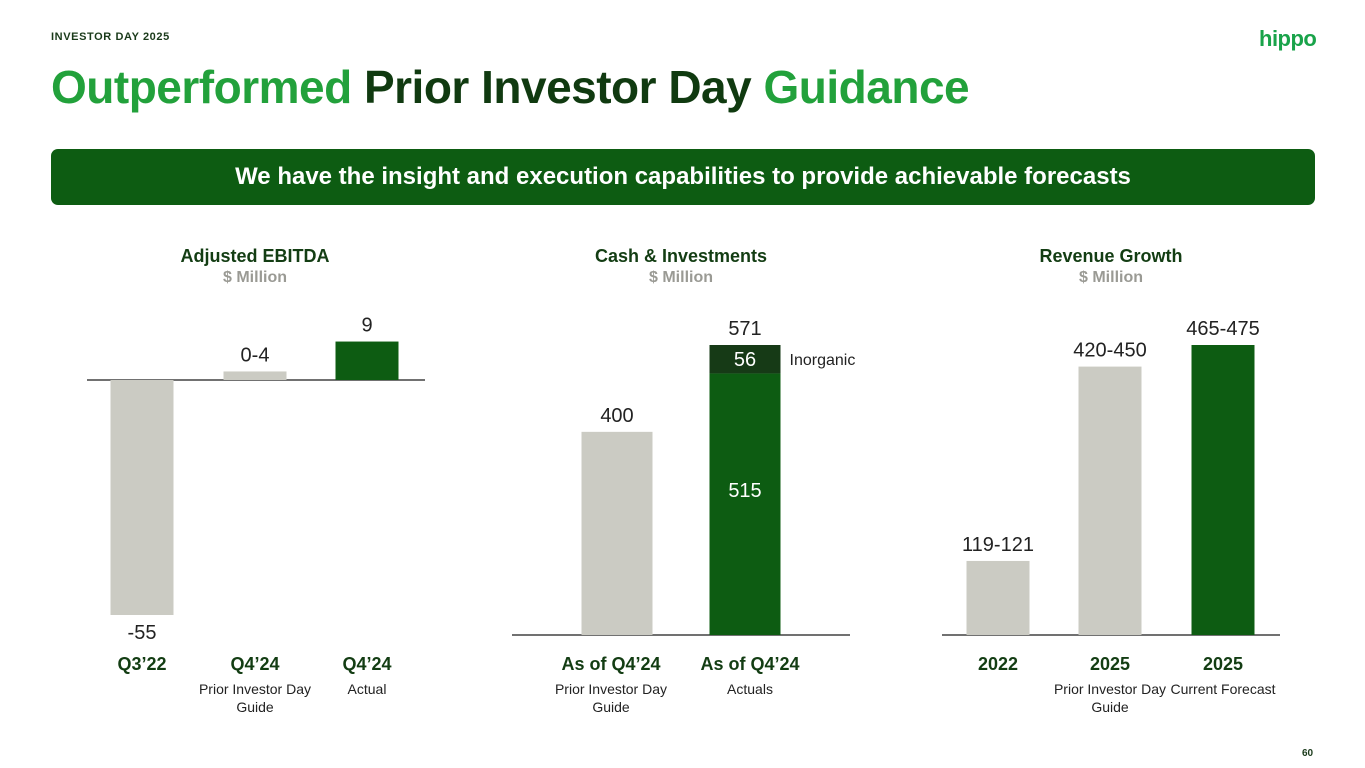 The width and height of the screenshot is (1365, 768). I want to click on hippo-logo: hippo, so click(1288, 38).